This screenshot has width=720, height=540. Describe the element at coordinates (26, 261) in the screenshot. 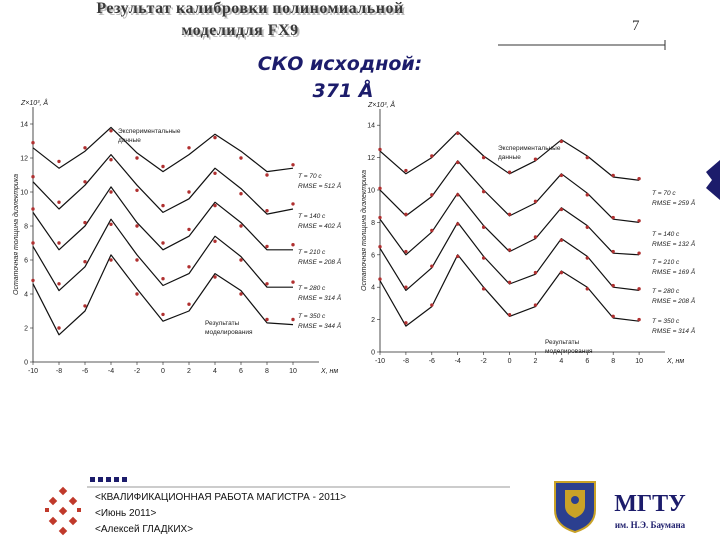

I see `y-tick-label: 6` at that location.